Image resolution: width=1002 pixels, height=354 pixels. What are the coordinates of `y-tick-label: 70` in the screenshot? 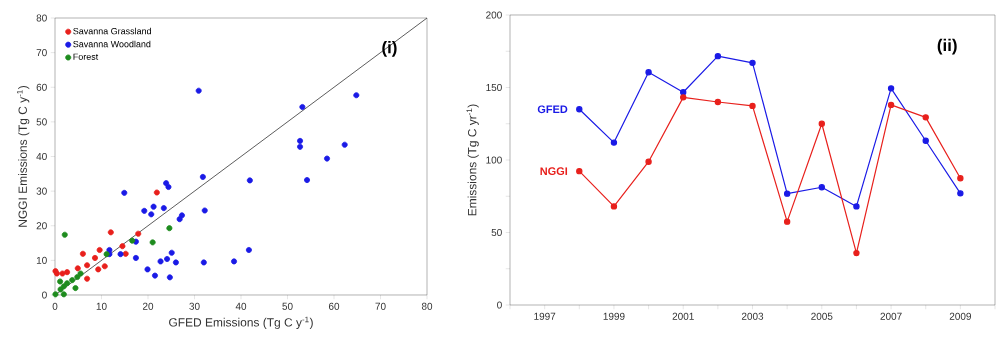 It's located at (41, 53).